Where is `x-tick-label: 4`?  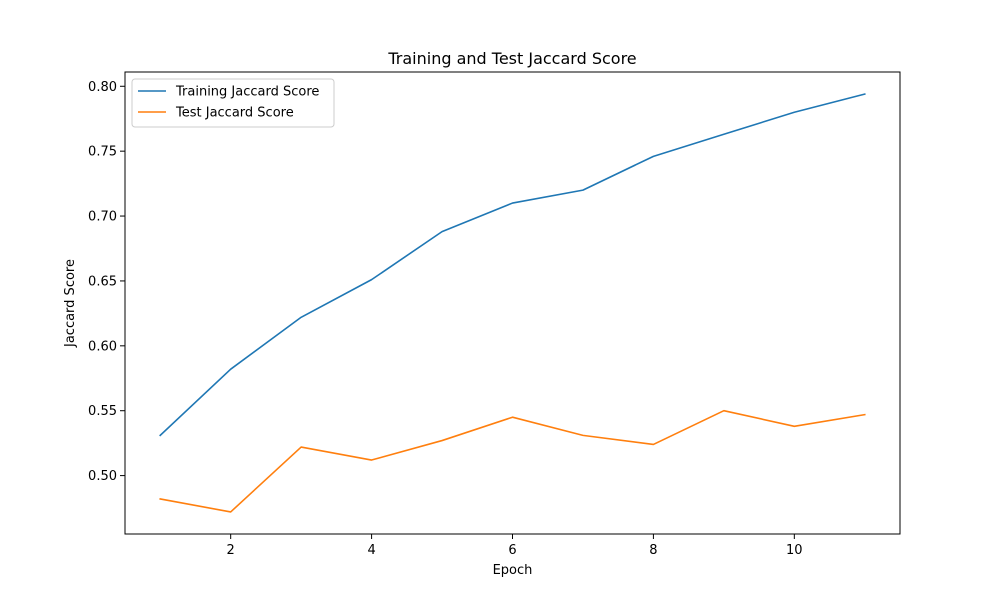
x-tick-label: 4 is located at coordinates (371, 550).